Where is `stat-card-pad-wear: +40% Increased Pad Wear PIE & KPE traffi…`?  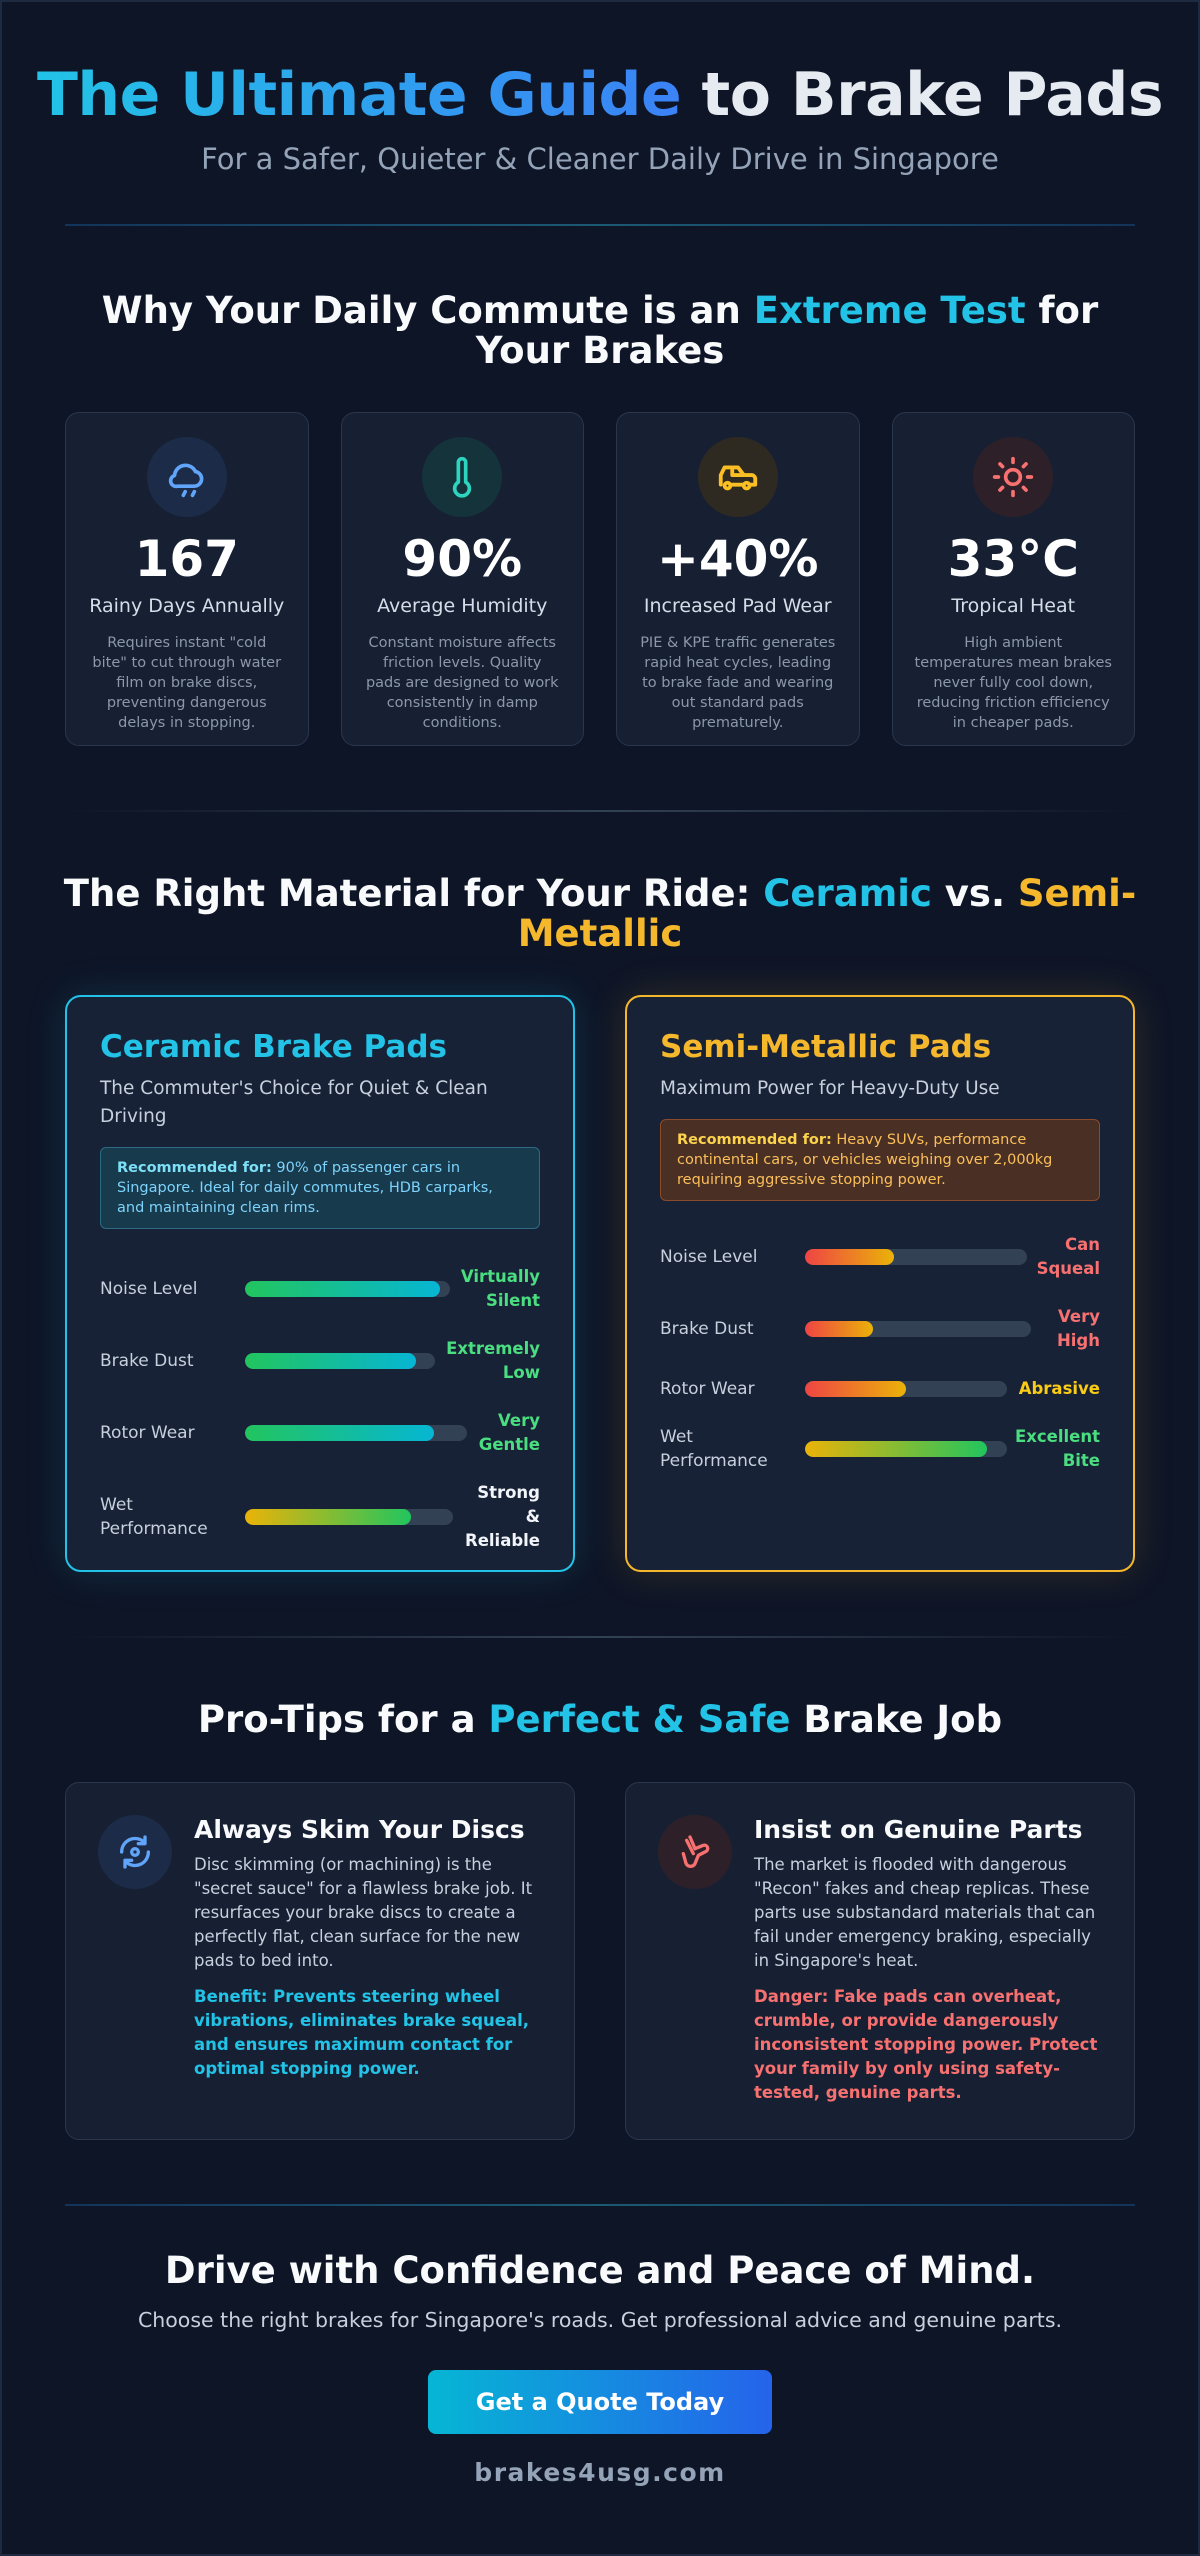
stat-card-pad-wear: +40% Increased Pad Wear PIE & KPE traffi… is located at coordinates (738, 579).